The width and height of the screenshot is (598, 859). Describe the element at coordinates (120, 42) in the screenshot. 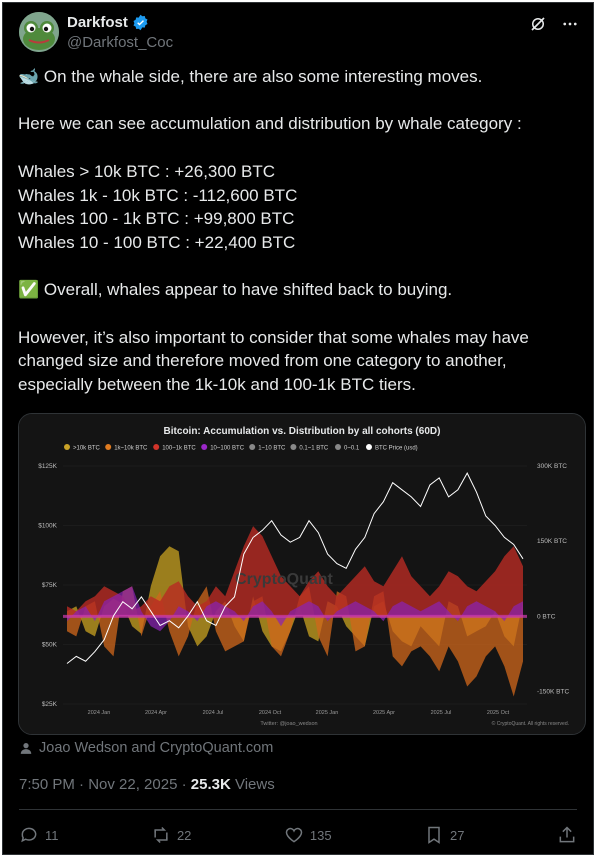

I see `user-handle: @Darkfost_Coc` at that location.